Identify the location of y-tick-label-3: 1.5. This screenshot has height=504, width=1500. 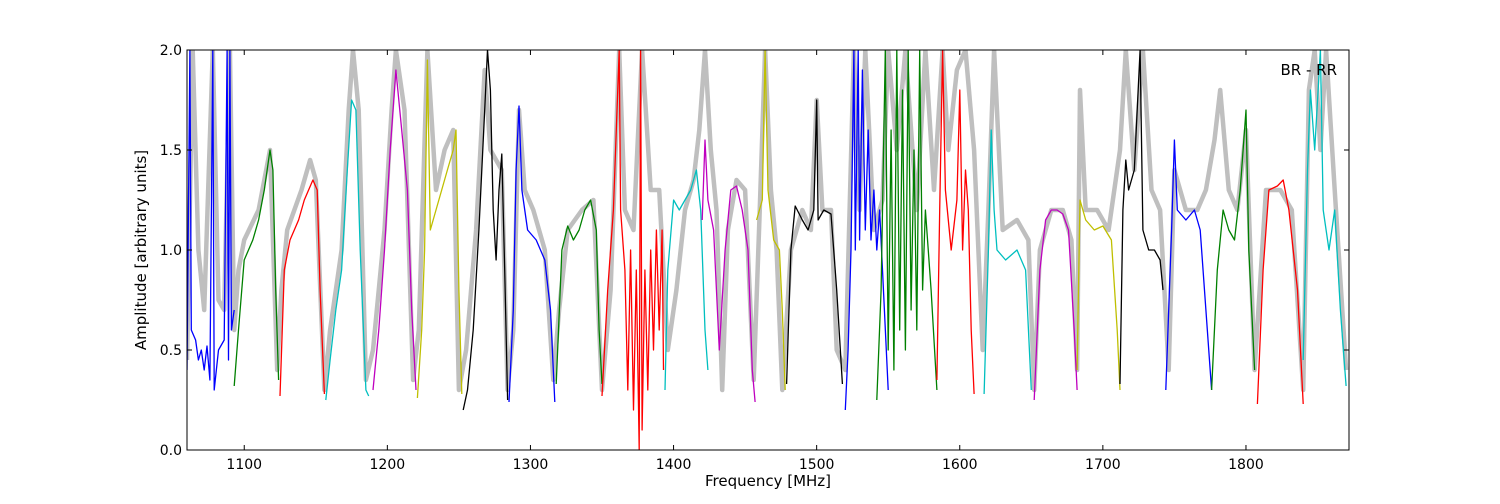
(171, 151).